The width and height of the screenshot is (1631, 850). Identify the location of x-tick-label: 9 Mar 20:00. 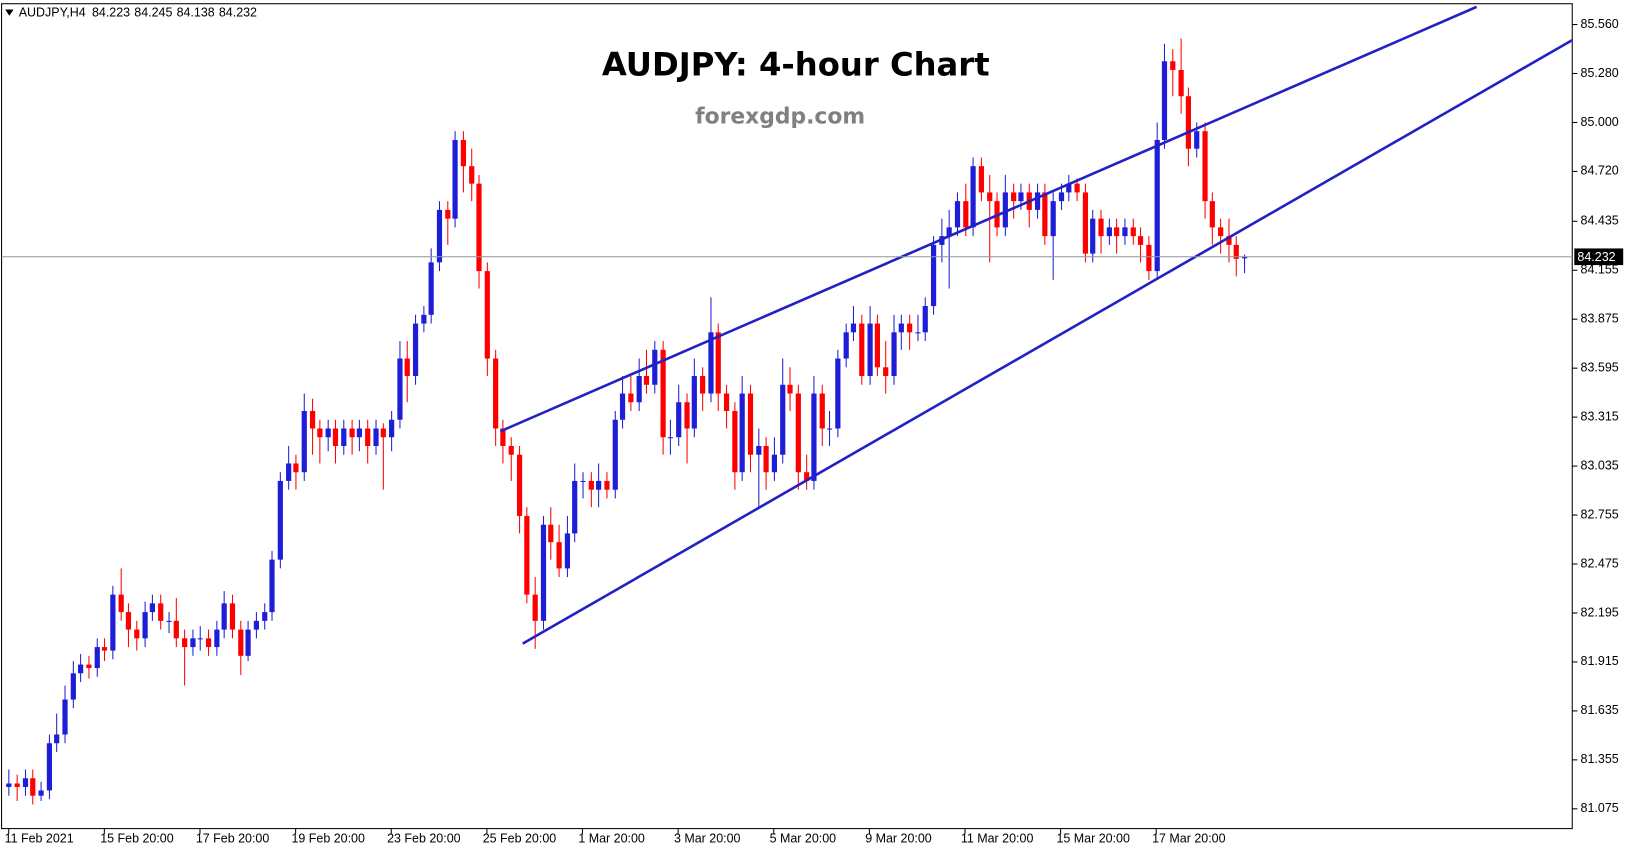
(898, 838).